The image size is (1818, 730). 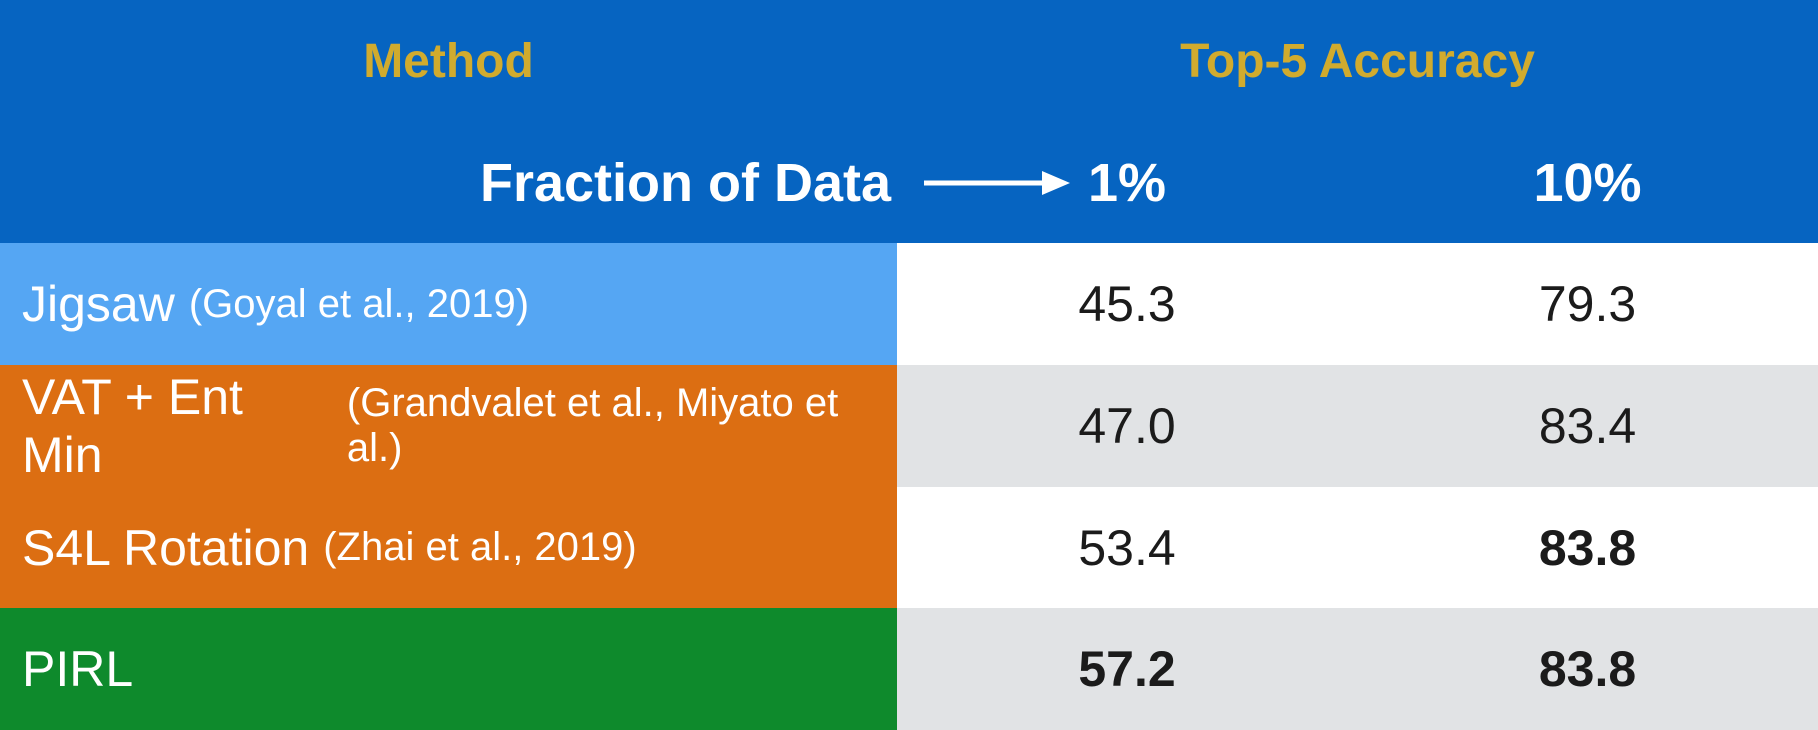 I want to click on value-cell-10-percent: 83.4, so click(x=1587, y=426).